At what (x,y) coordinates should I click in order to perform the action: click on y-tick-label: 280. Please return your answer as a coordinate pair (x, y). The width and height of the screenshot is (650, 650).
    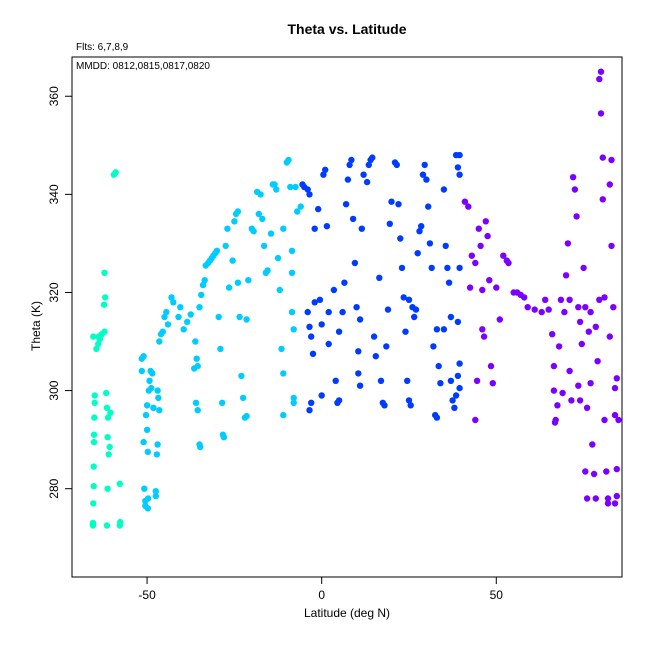
    Looking at the image, I should click on (54, 488).